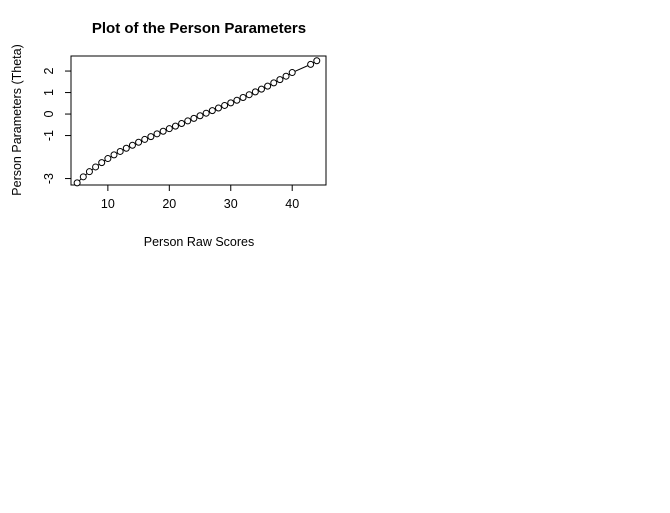  Describe the element at coordinates (17, 119) in the screenshot. I see `y-axis-label: Person Parameters (Theta)` at that location.